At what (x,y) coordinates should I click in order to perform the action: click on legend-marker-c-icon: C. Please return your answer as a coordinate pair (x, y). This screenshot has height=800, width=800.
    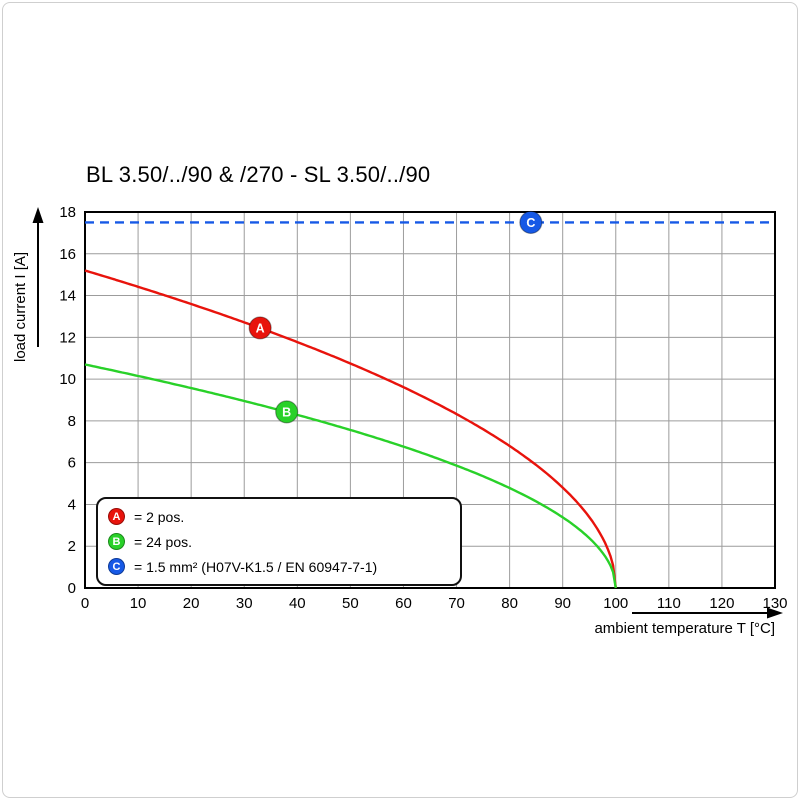
    Looking at the image, I should click on (116, 566).